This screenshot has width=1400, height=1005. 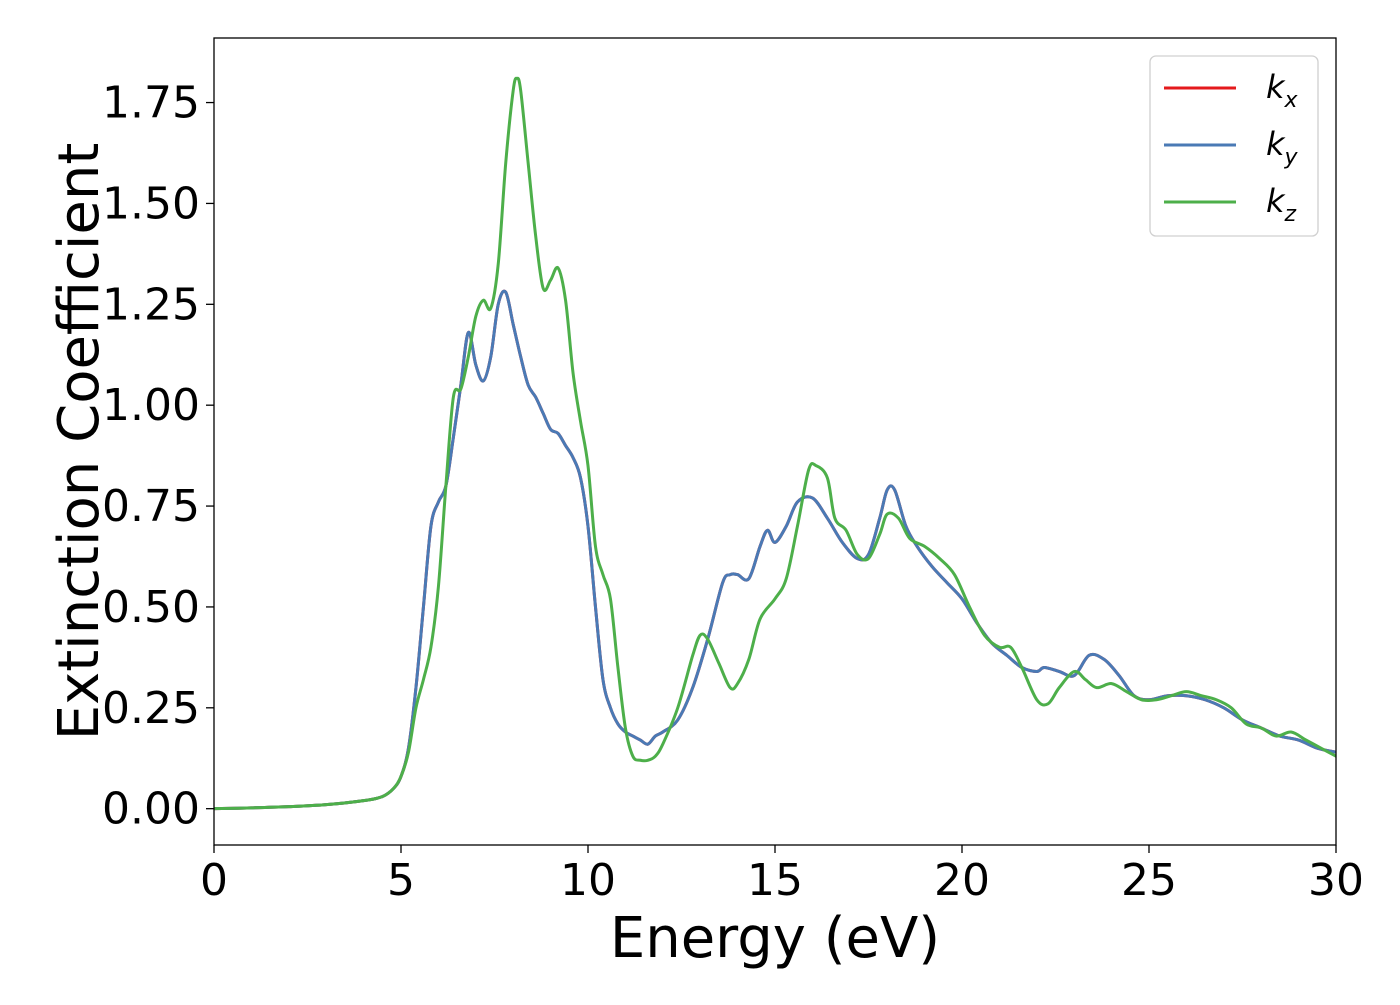 What do you see at coordinates (79, 442) in the screenshot?
I see `y-axis-label: Extinction Coefficient` at bounding box center [79, 442].